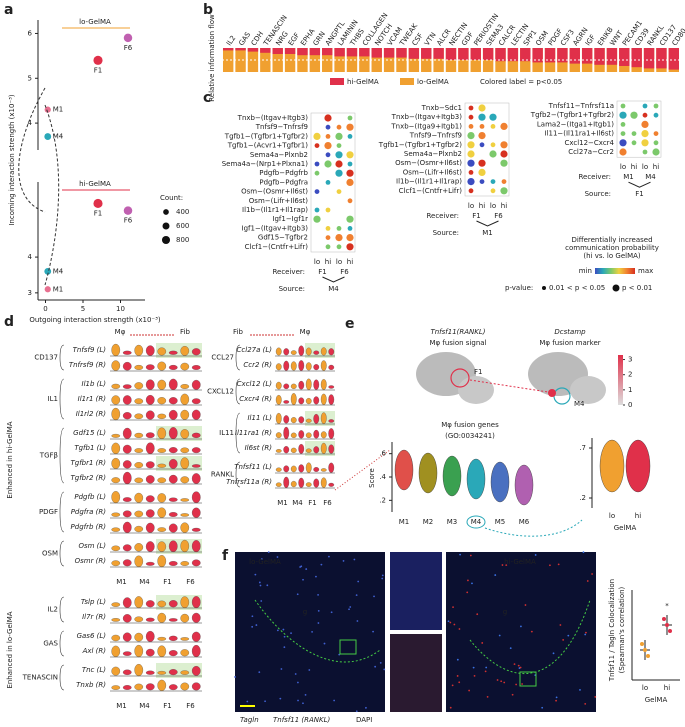 Image resolution: width=685 pixels, height=727 pixels. Describe the element at coordinates (91, 414) in the screenshot. I see `gene-label: Il1rl2 (R)` at that location.